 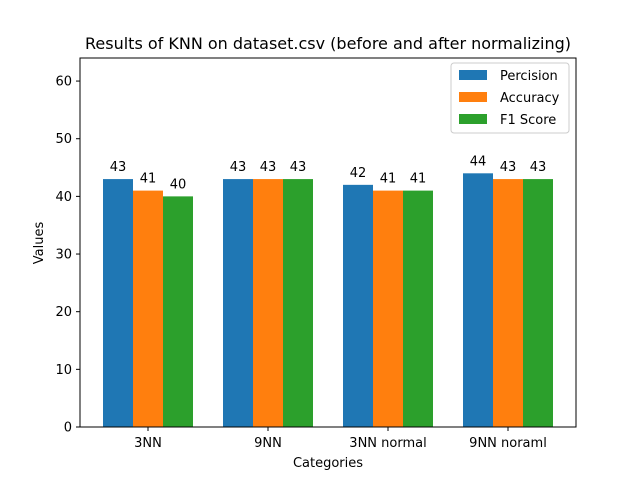 I want to click on x-tick-label: 3NN normal, so click(x=387, y=443).